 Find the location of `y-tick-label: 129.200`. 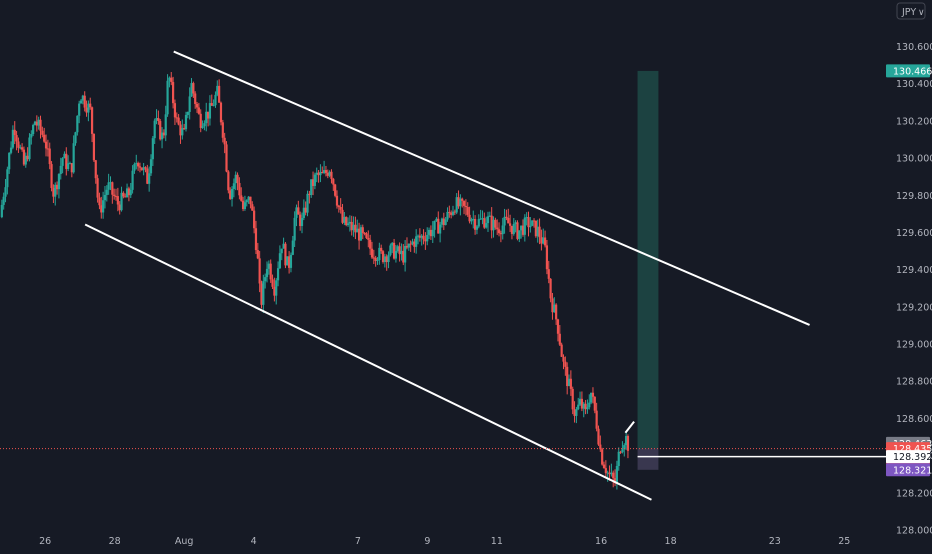

y-tick-label: 129.200 is located at coordinates (914, 307).